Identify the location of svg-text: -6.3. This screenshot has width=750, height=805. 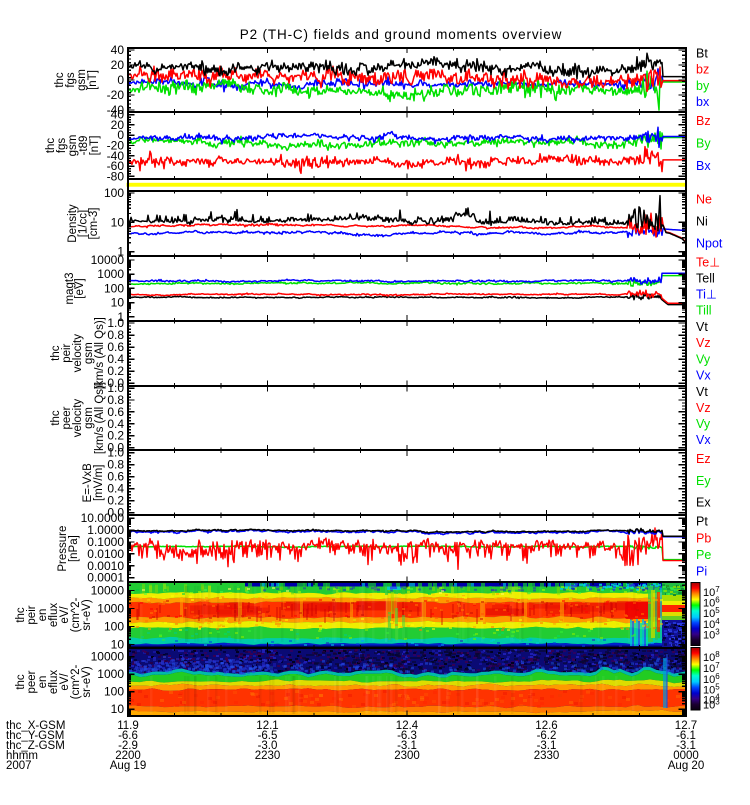
(407, 736).